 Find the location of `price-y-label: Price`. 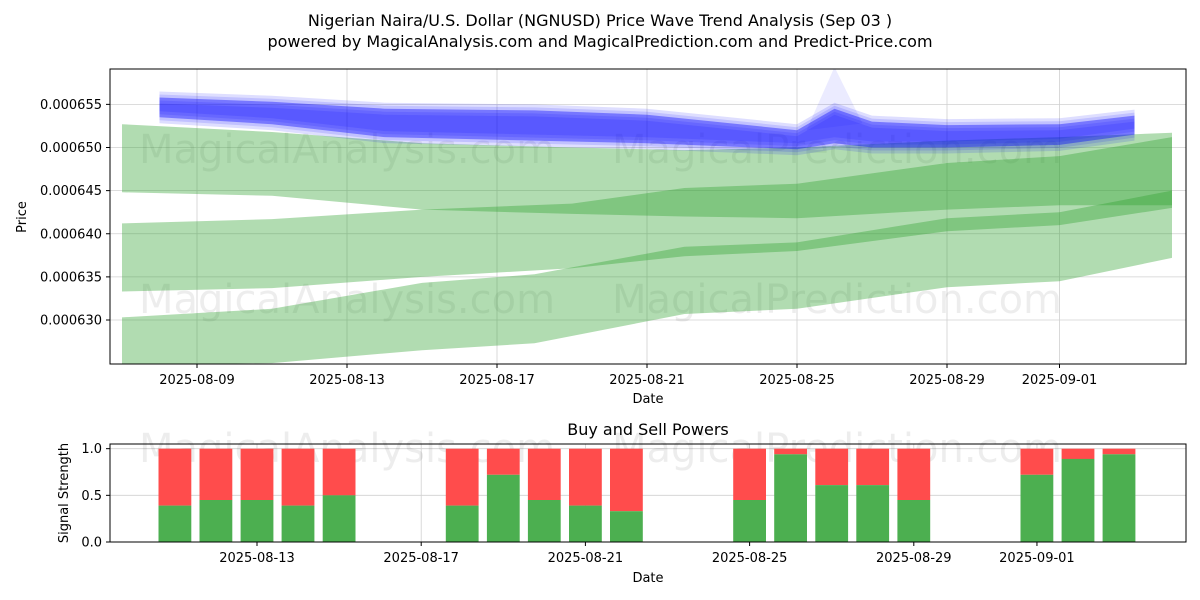

price-y-label: Price is located at coordinates (22, 217).